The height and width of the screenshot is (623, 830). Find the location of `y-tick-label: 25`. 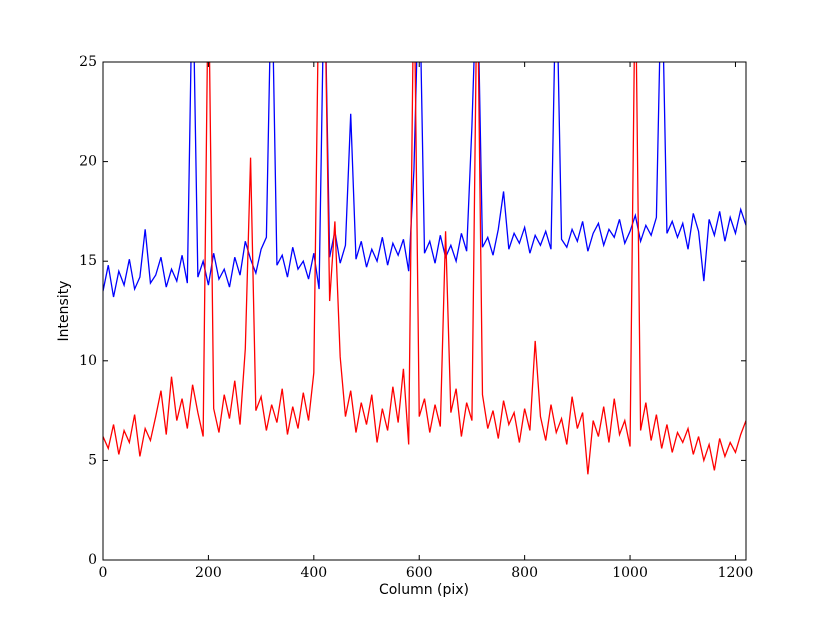

y-tick-label: 25 is located at coordinates (88, 62).